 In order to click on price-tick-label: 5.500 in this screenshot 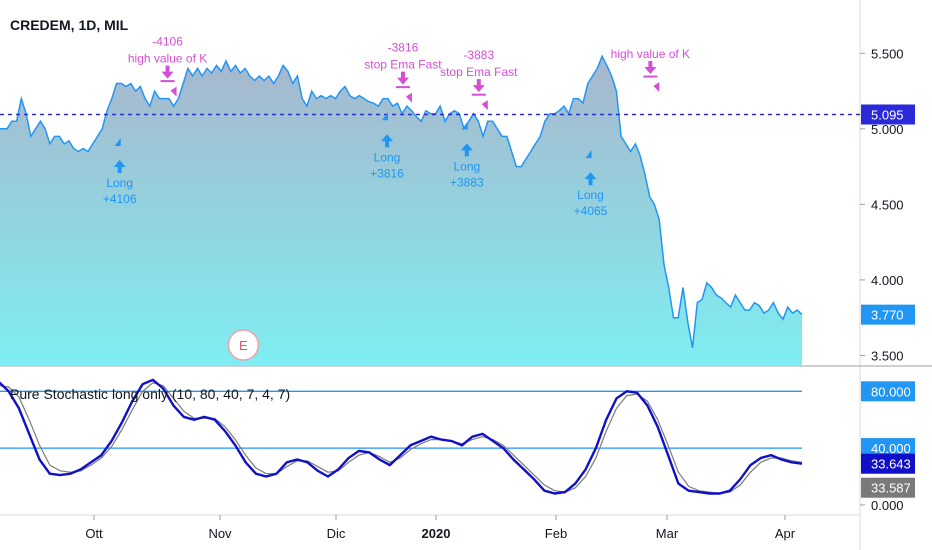, I will do `click(887, 53)`.